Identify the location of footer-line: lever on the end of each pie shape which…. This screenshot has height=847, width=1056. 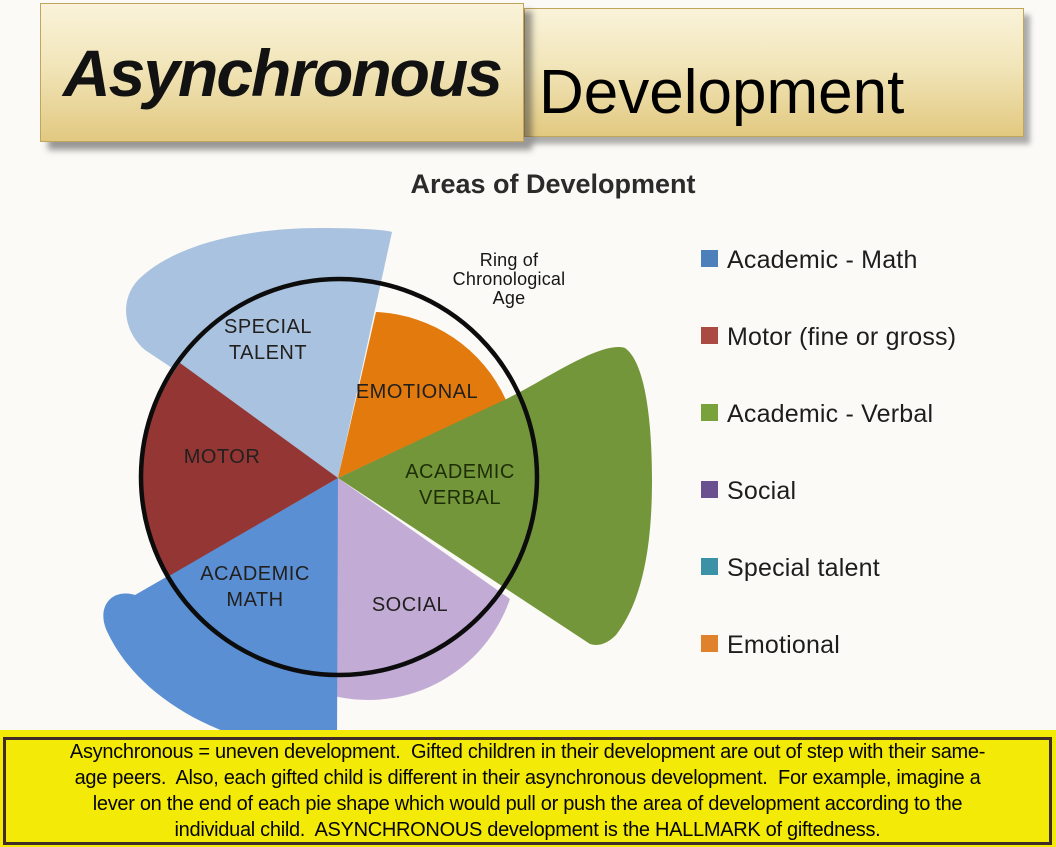
(527, 804).